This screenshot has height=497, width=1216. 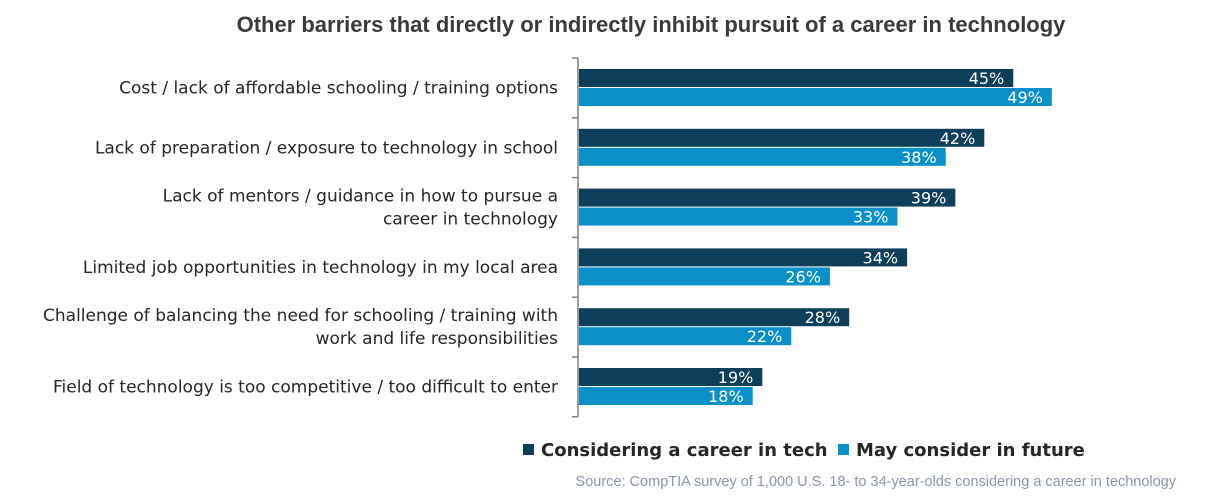 I want to click on data-label: 42%, so click(x=958, y=138).